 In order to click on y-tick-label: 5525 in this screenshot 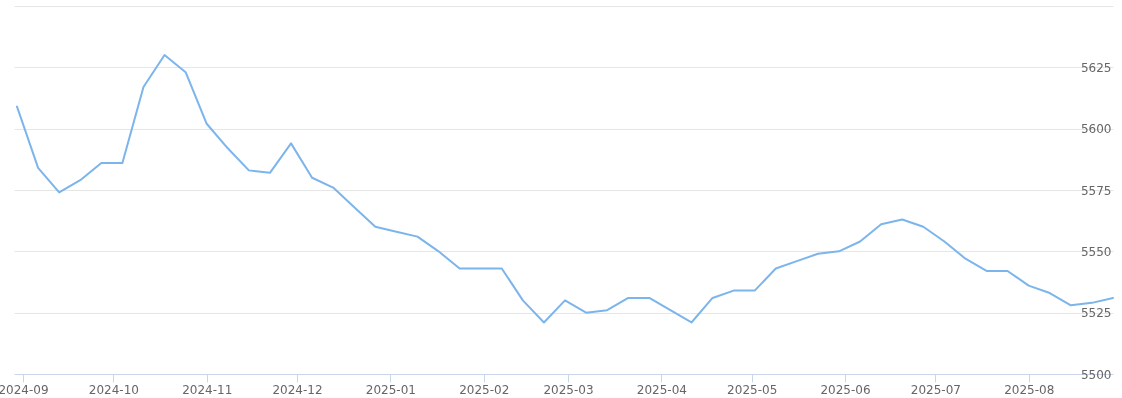, I will do `click(1096, 313)`.